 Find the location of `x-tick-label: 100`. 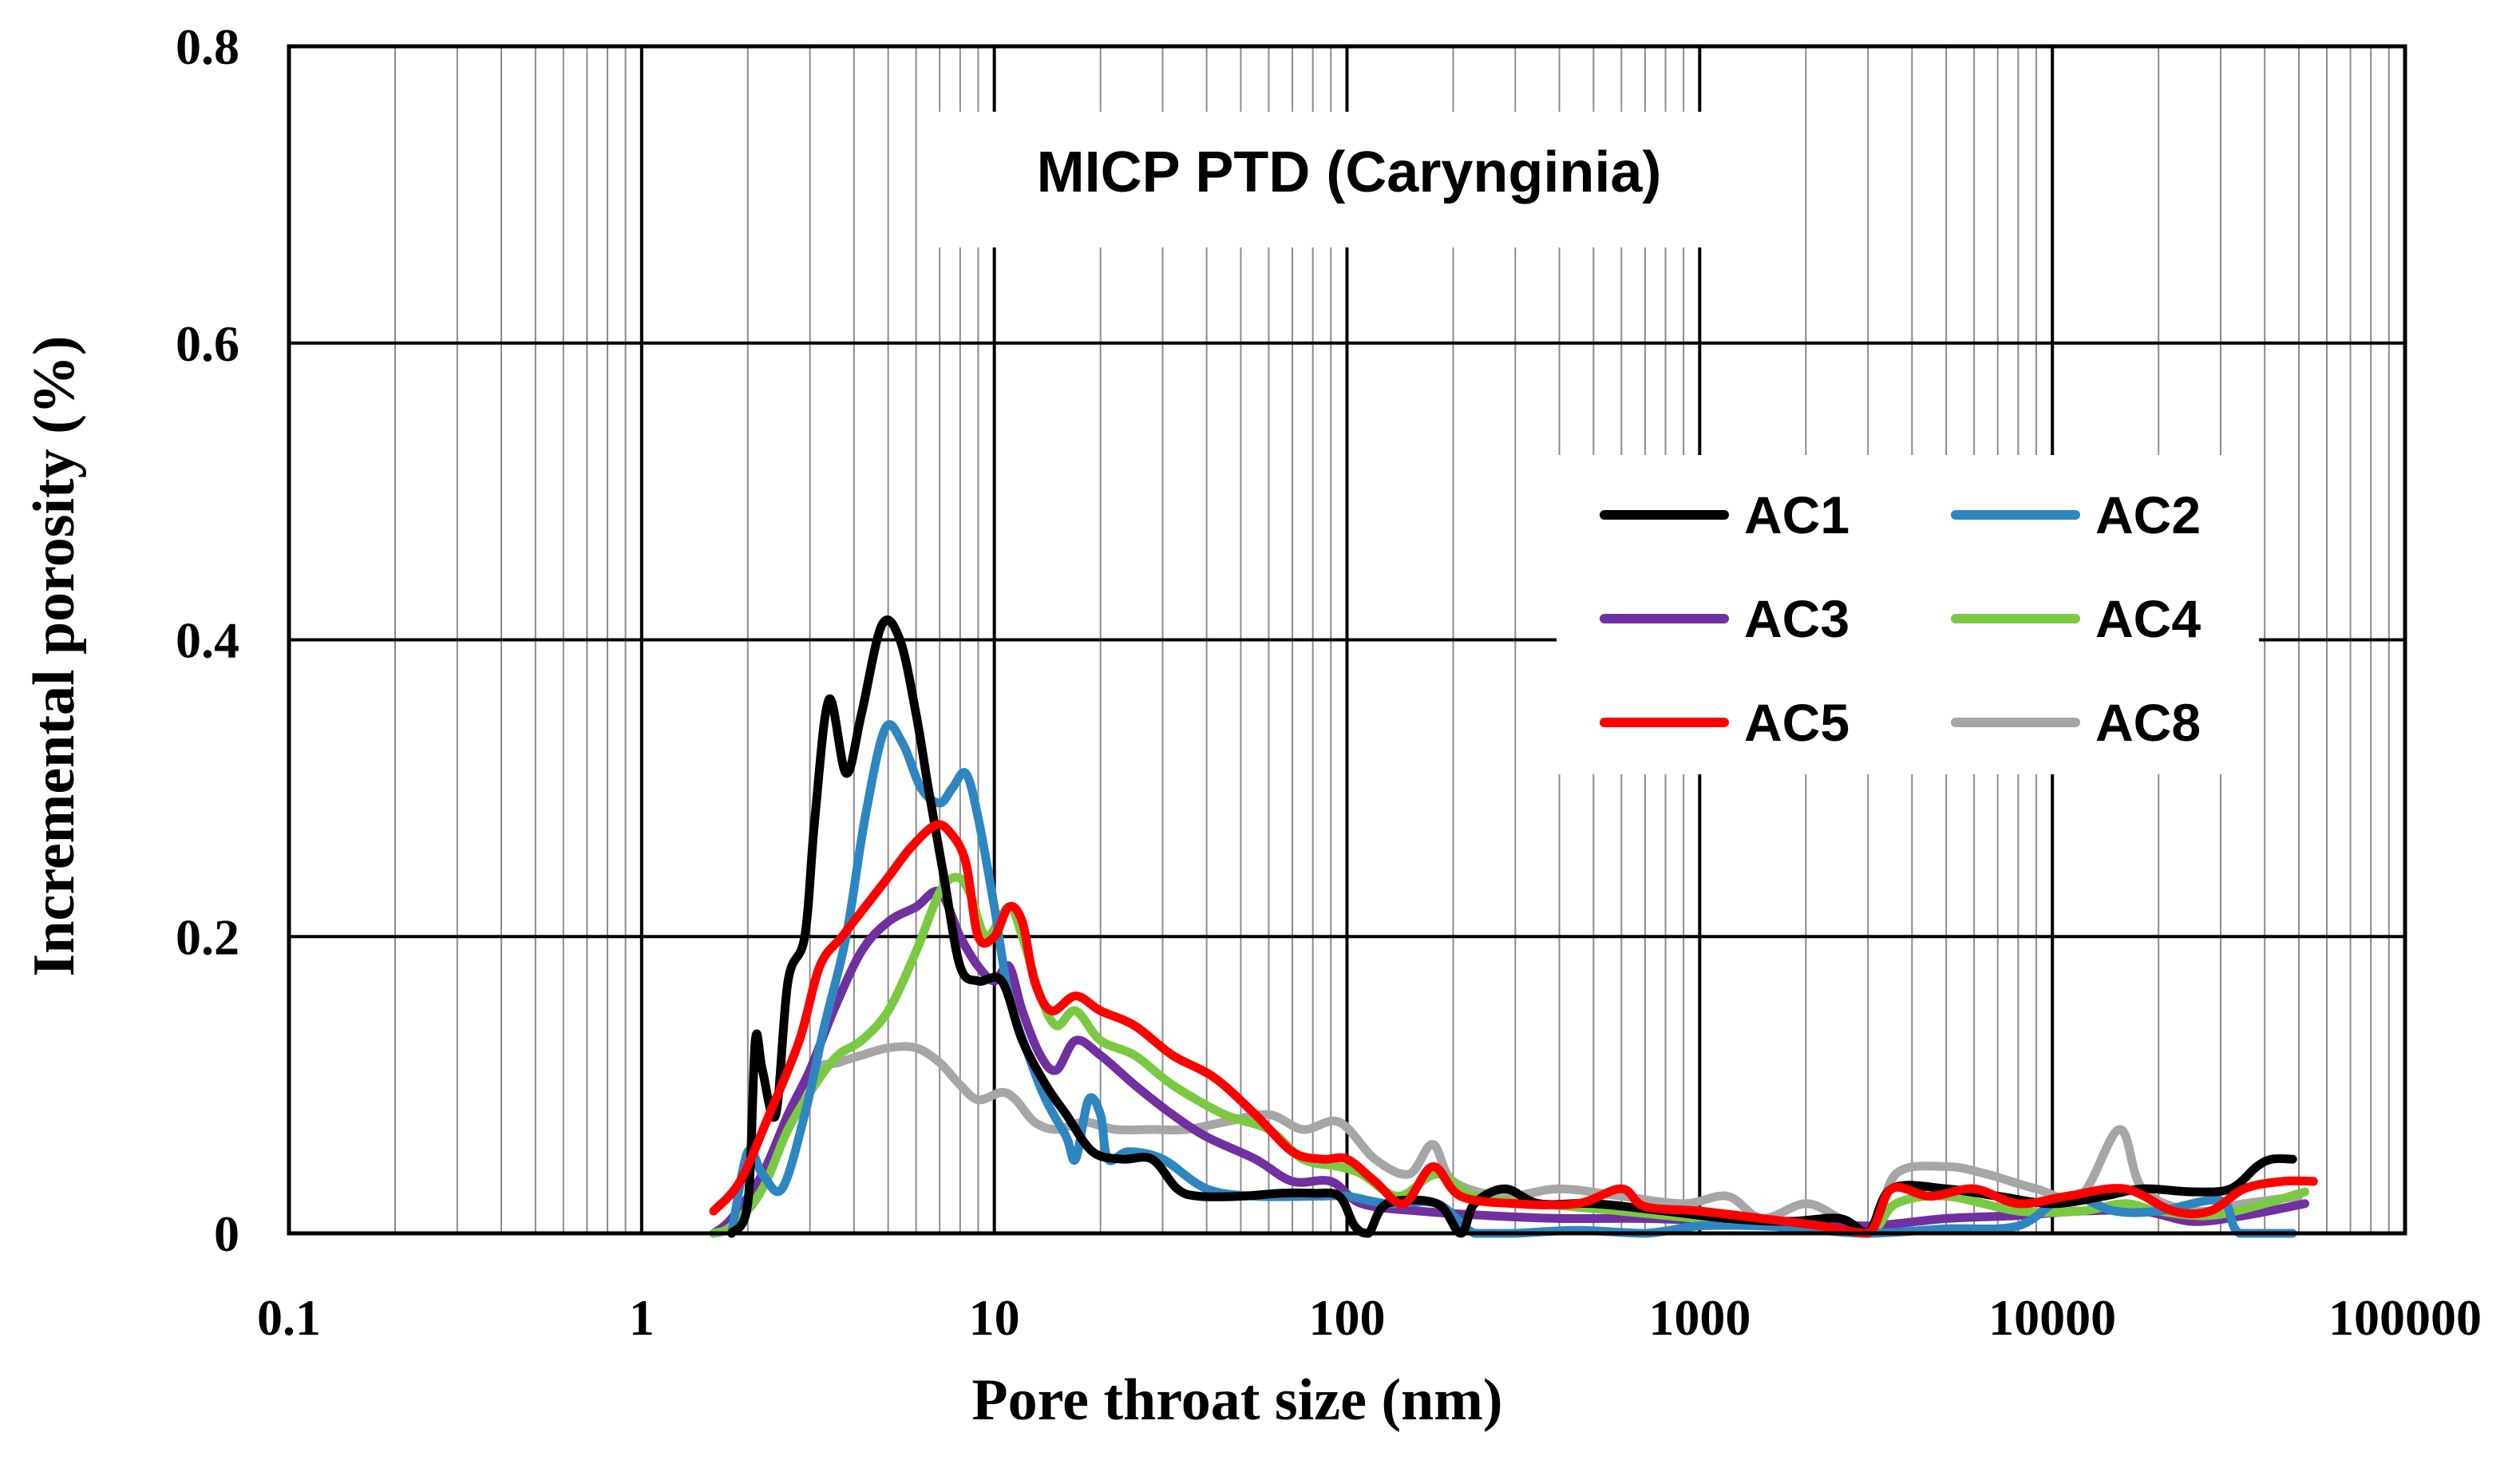

x-tick-label: 100 is located at coordinates (1347, 1317).